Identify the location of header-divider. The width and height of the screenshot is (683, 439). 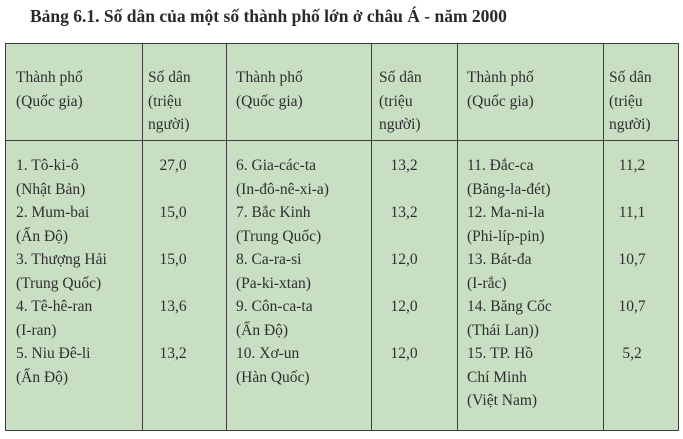
(342, 140).